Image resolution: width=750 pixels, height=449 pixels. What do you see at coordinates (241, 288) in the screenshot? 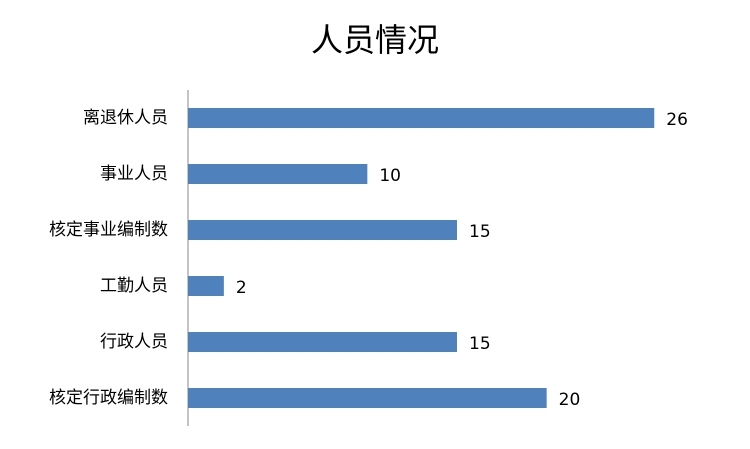
I see `value-label: 2` at bounding box center [241, 288].